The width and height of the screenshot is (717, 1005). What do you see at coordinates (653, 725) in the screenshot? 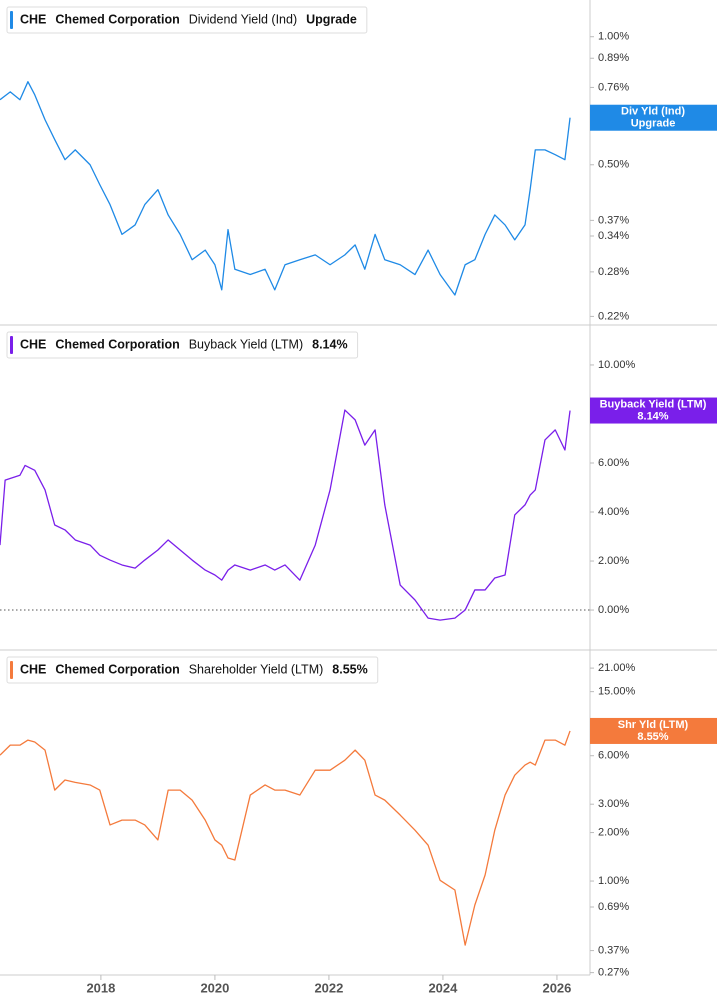
I see `badge-label: Shr Yld (LTM)` at bounding box center [653, 725].